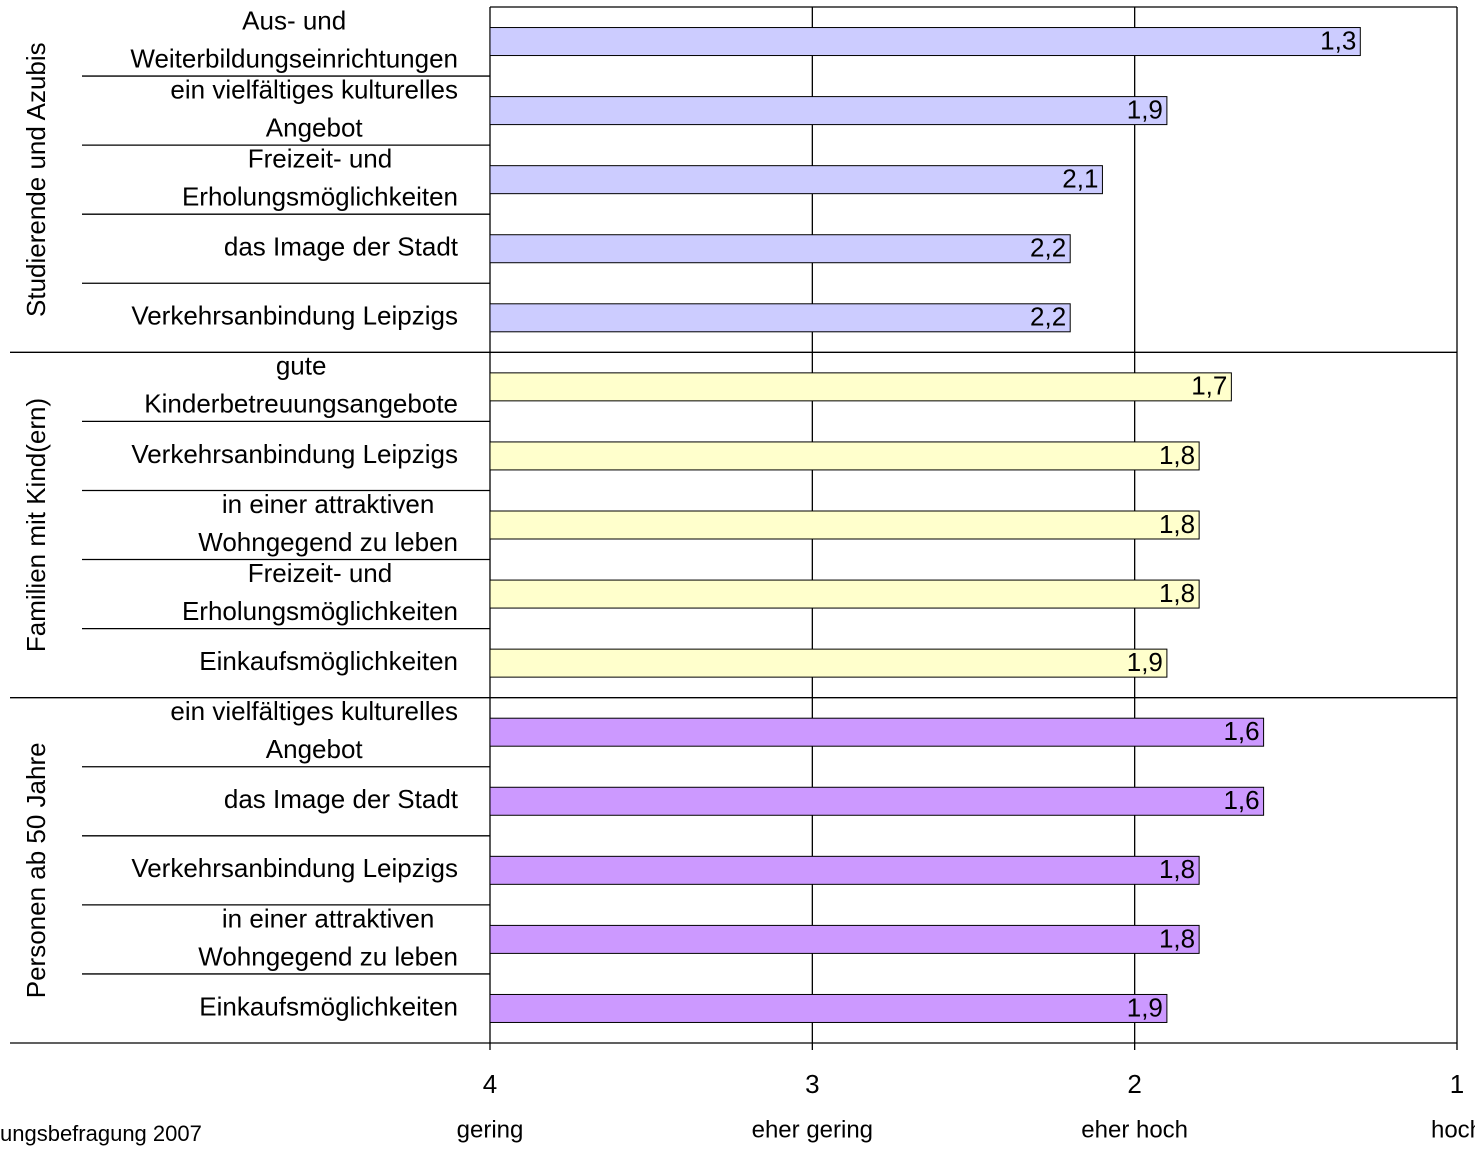  I want to click on x-tick-label: 3, so click(812, 1084).